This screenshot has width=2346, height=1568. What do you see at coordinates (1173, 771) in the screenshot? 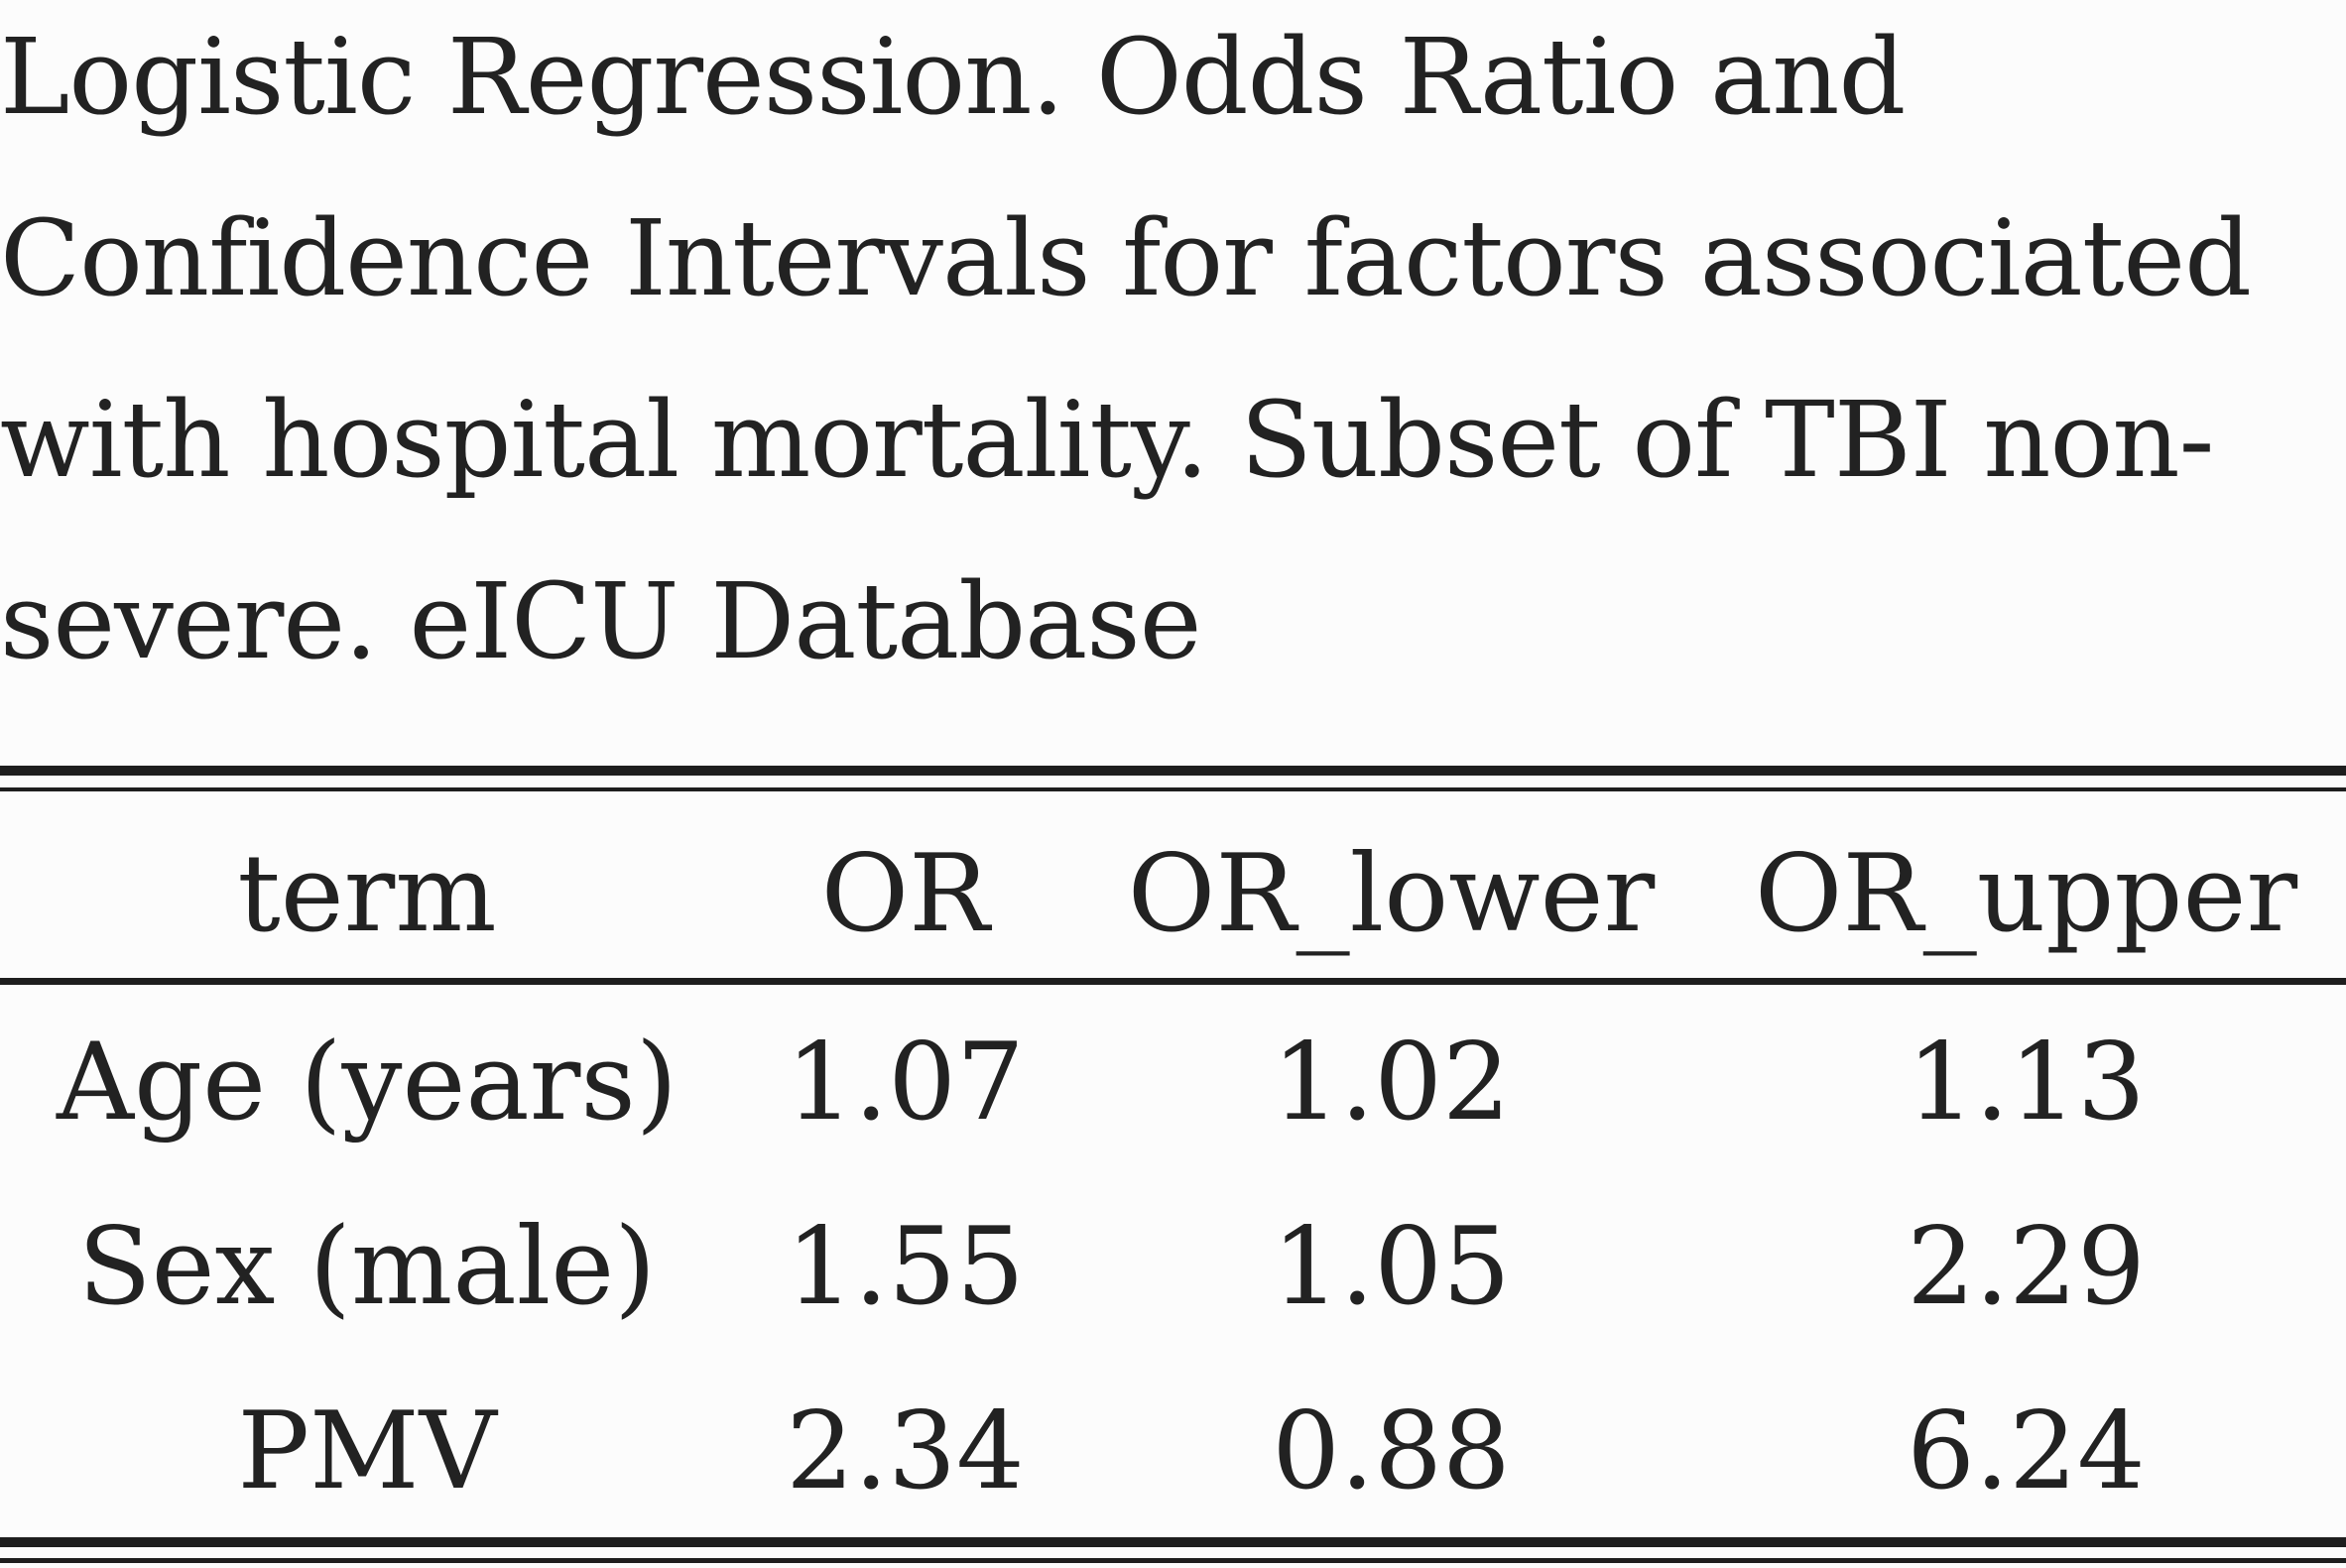
I see `top-rule-thick` at bounding box center [1173, 771].